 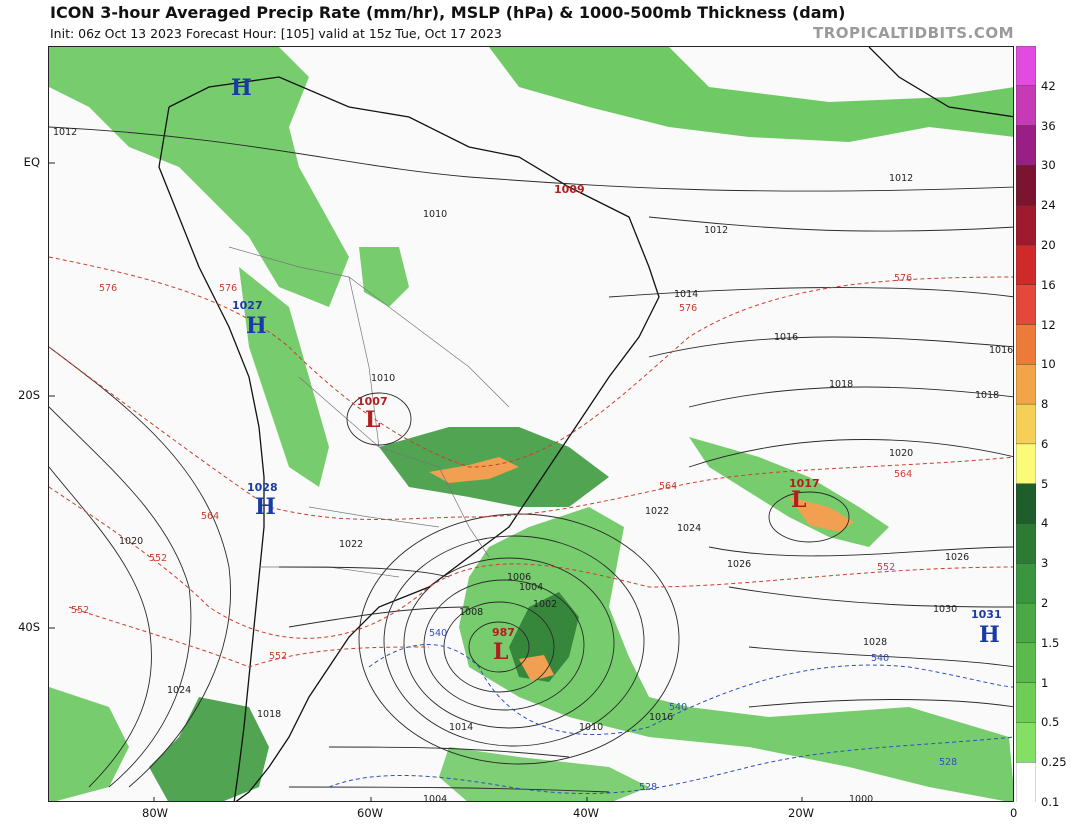 I want to click on high-pressure-value: 1028, so click(x=262, y=487).